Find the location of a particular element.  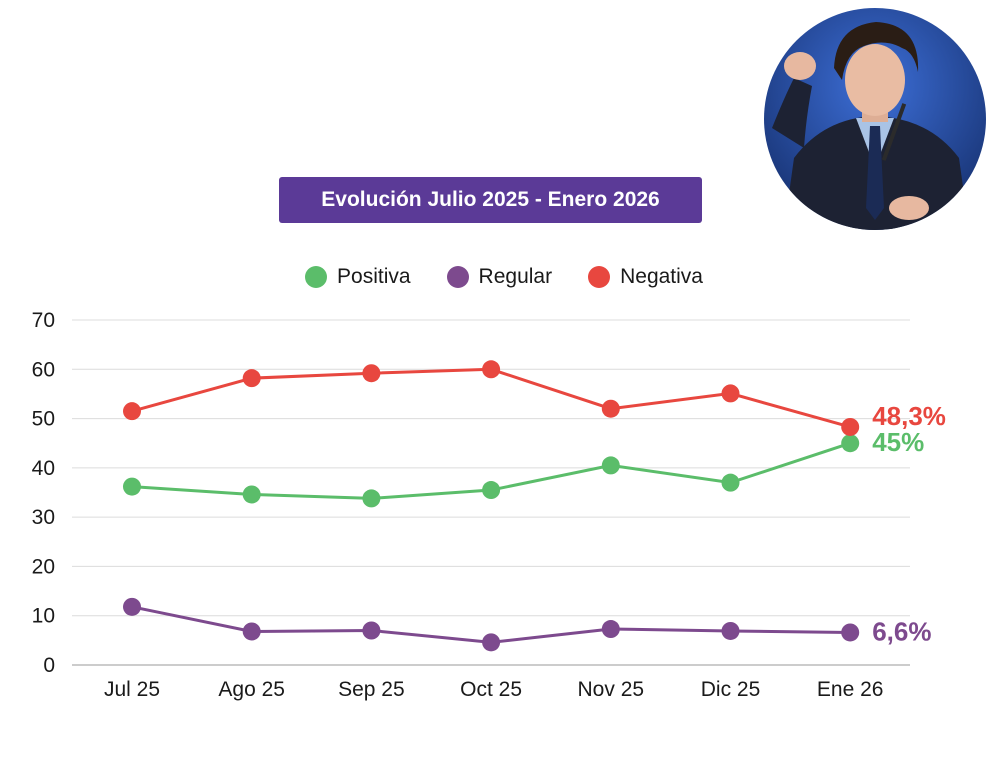

y-tick-label: 50 is located at coordinates (43, 419).